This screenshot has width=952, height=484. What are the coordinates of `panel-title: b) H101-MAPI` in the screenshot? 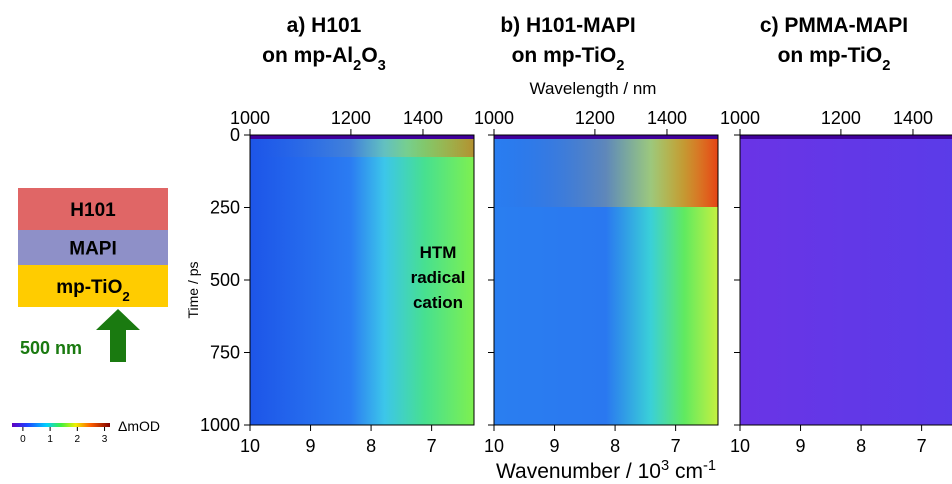 It's located at (567, 25).